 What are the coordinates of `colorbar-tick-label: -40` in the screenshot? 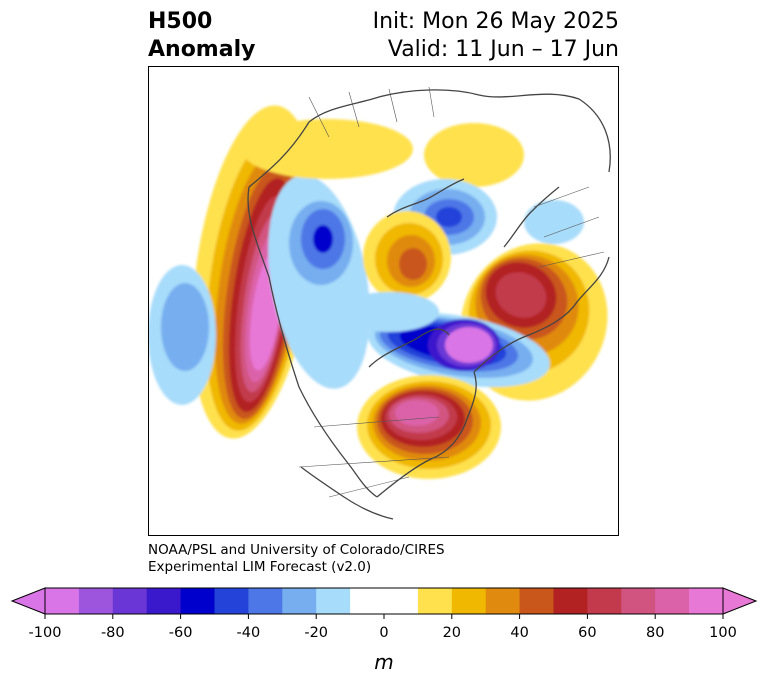 It's located at (249, 633).